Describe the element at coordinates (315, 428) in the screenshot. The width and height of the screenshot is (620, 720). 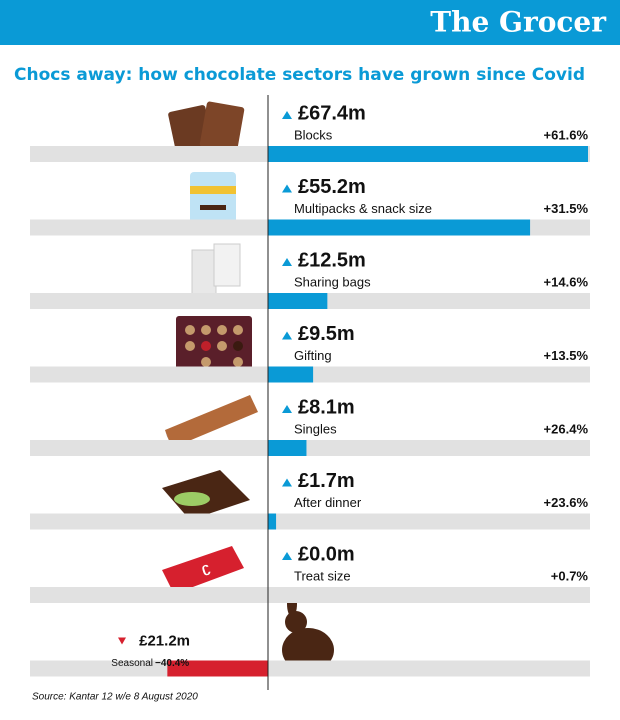
I see `category-label: Singles` at that location.